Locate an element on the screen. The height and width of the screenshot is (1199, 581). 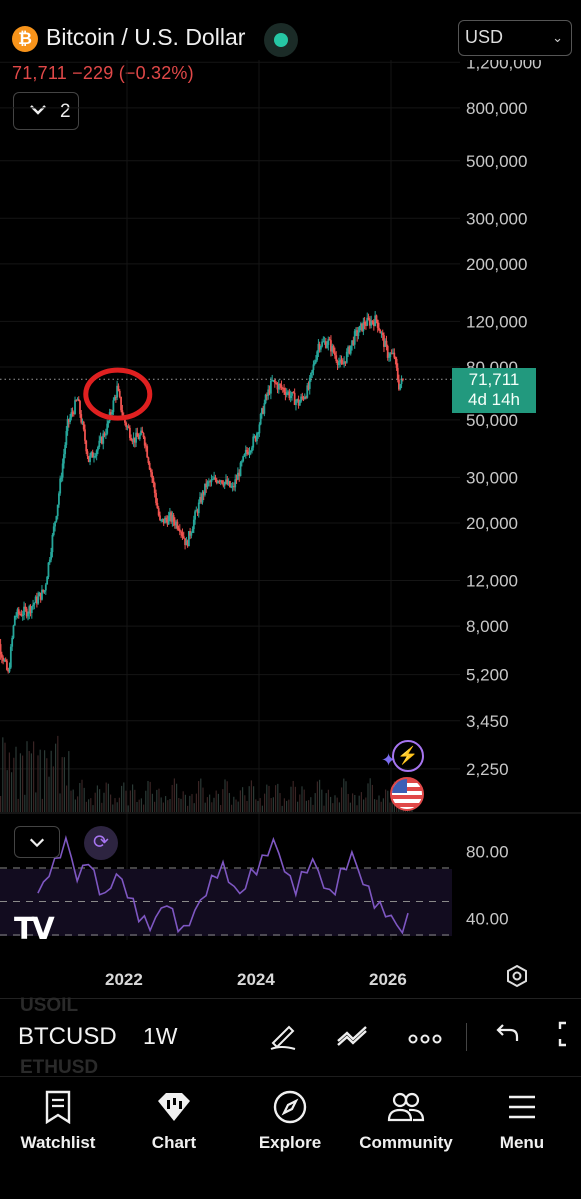
nav-community: Community is located at coordinates (406, 1119).